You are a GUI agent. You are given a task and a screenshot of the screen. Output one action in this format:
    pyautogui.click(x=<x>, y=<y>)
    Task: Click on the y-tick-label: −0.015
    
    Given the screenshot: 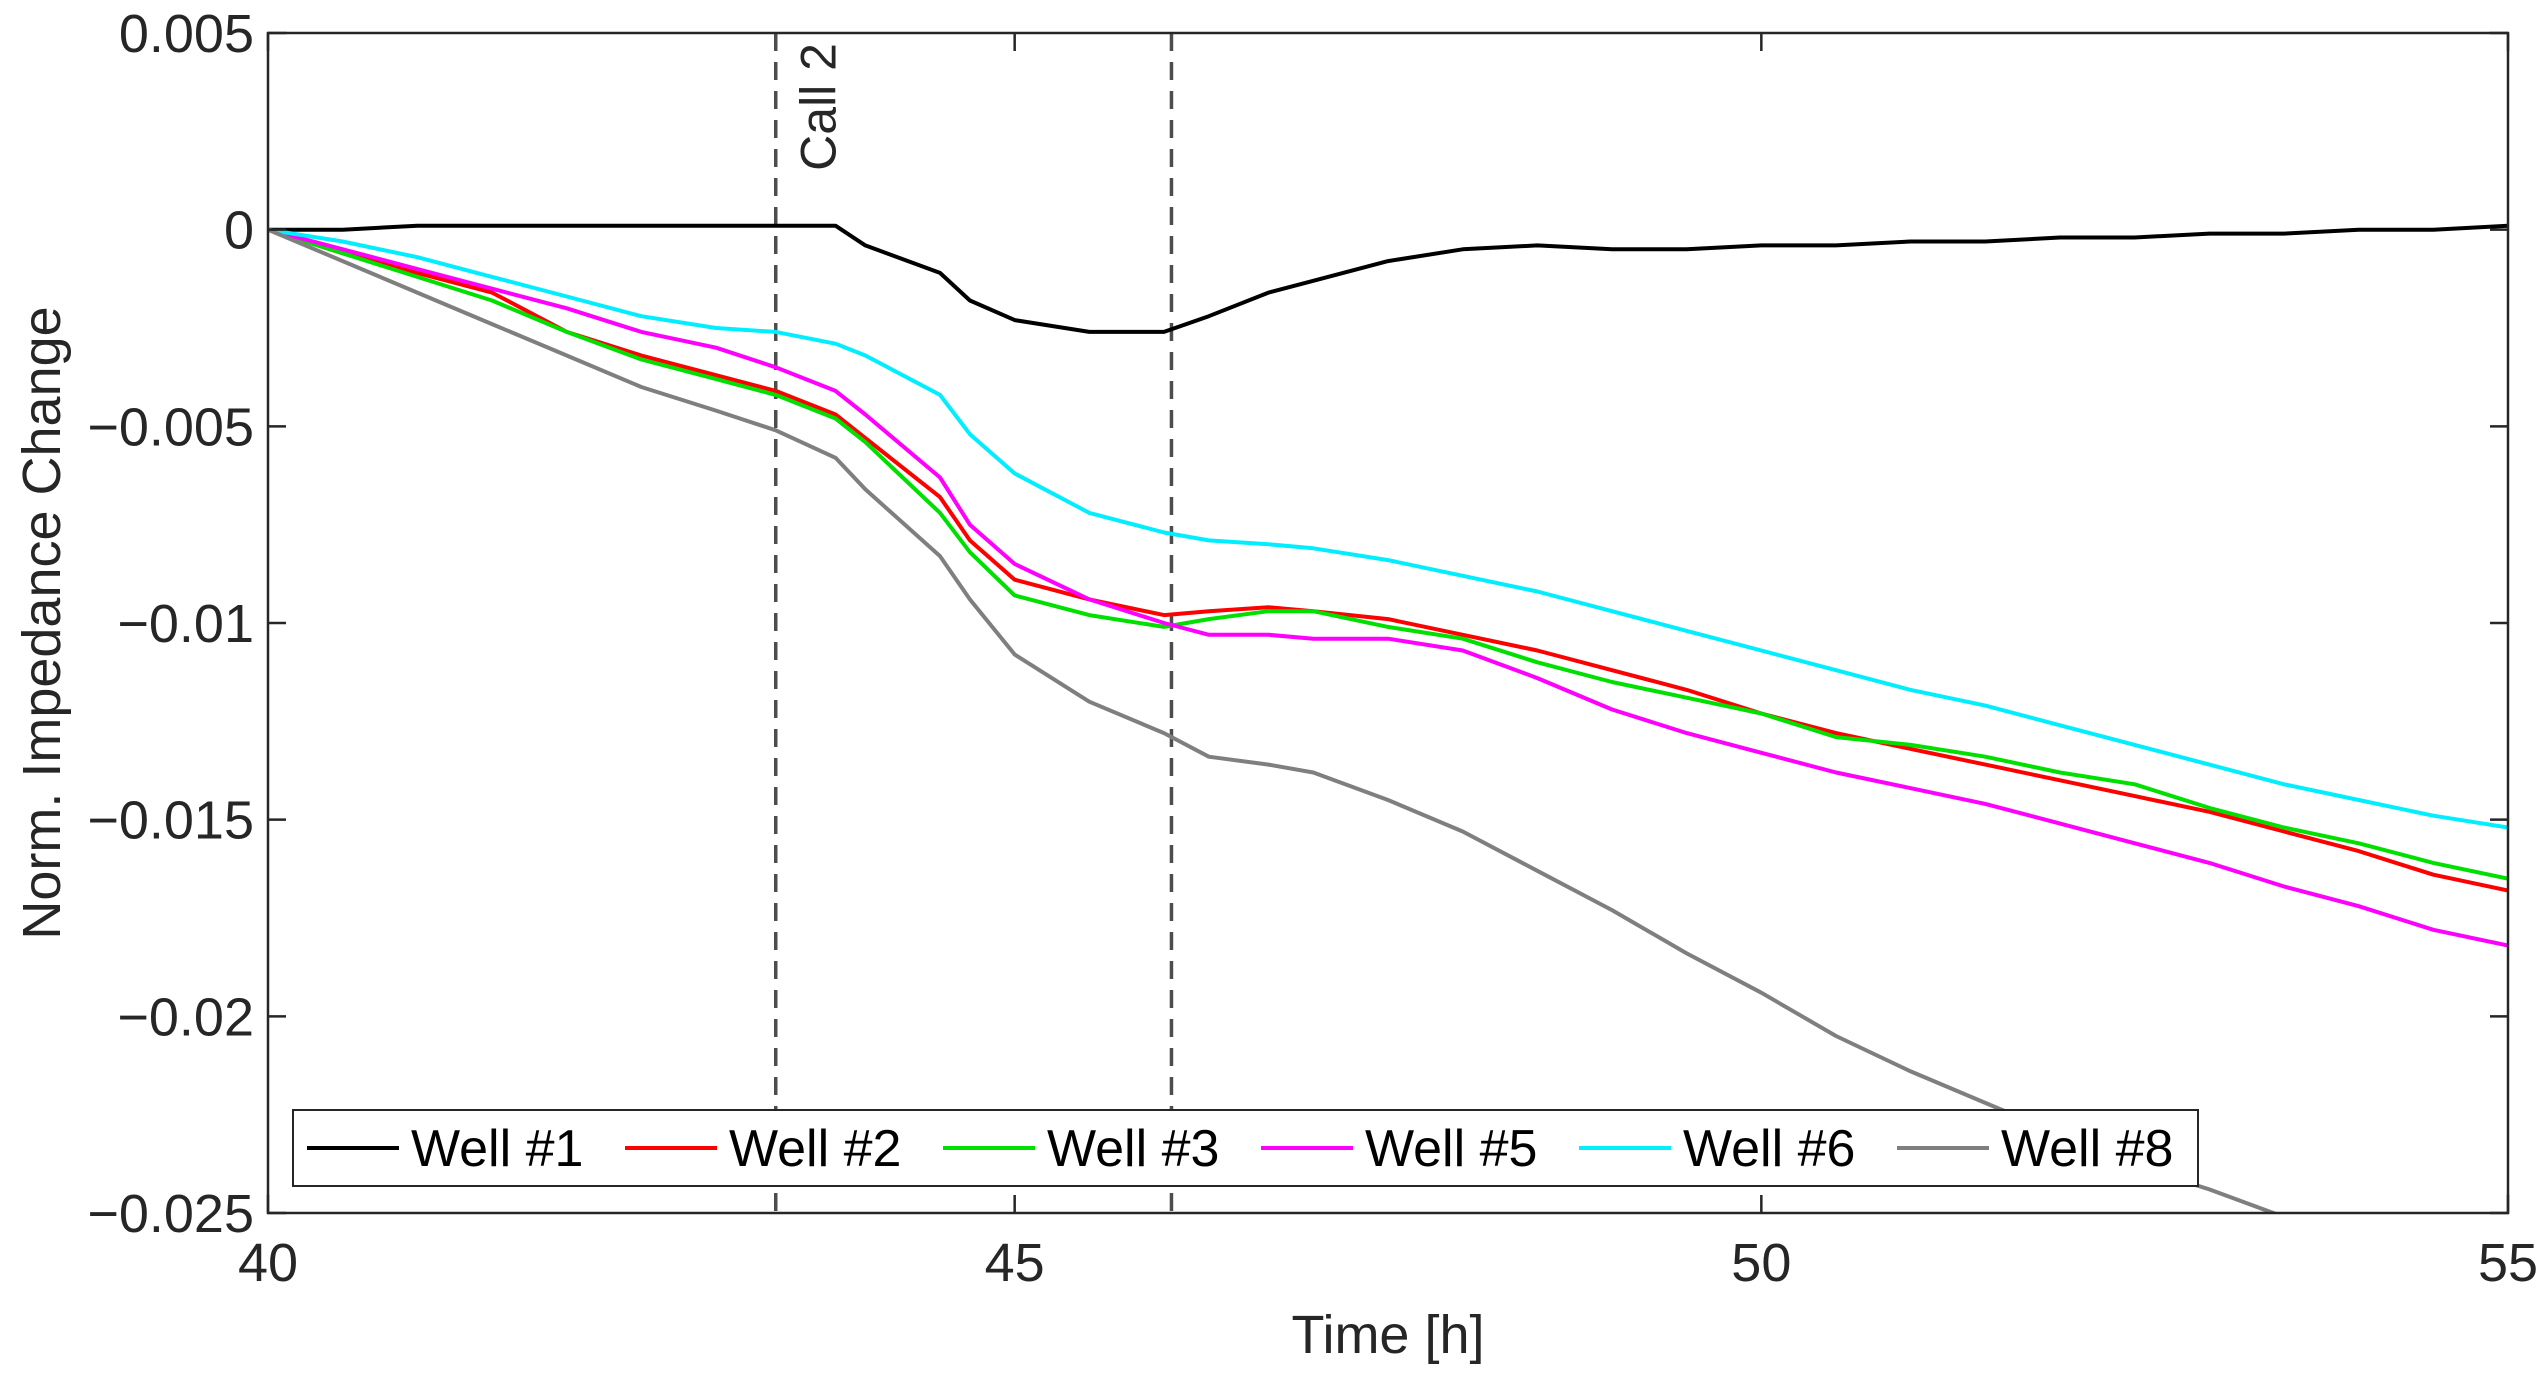 What is the action you would take?
    pyautogui.click(x=170, y=821)
    